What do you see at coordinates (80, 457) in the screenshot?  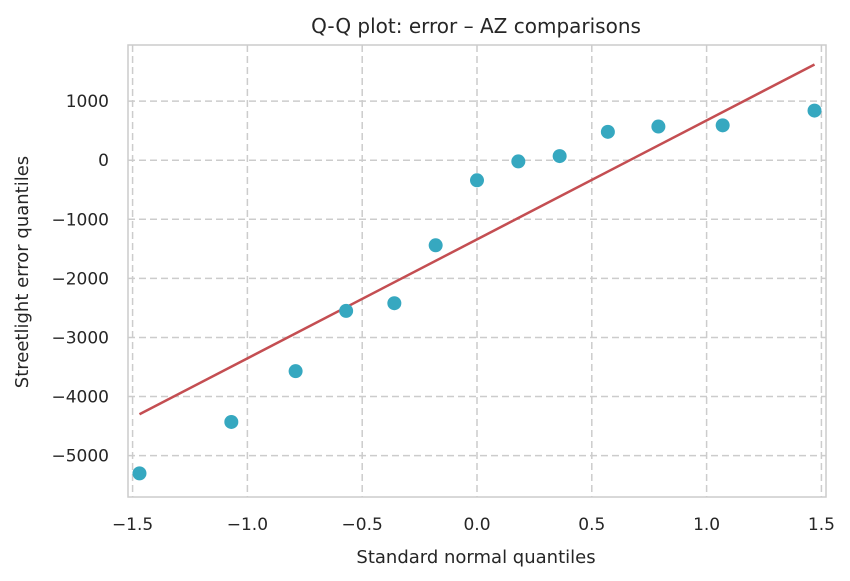 I see `y-tick-label: −5000` at bounding box center [80, 457].